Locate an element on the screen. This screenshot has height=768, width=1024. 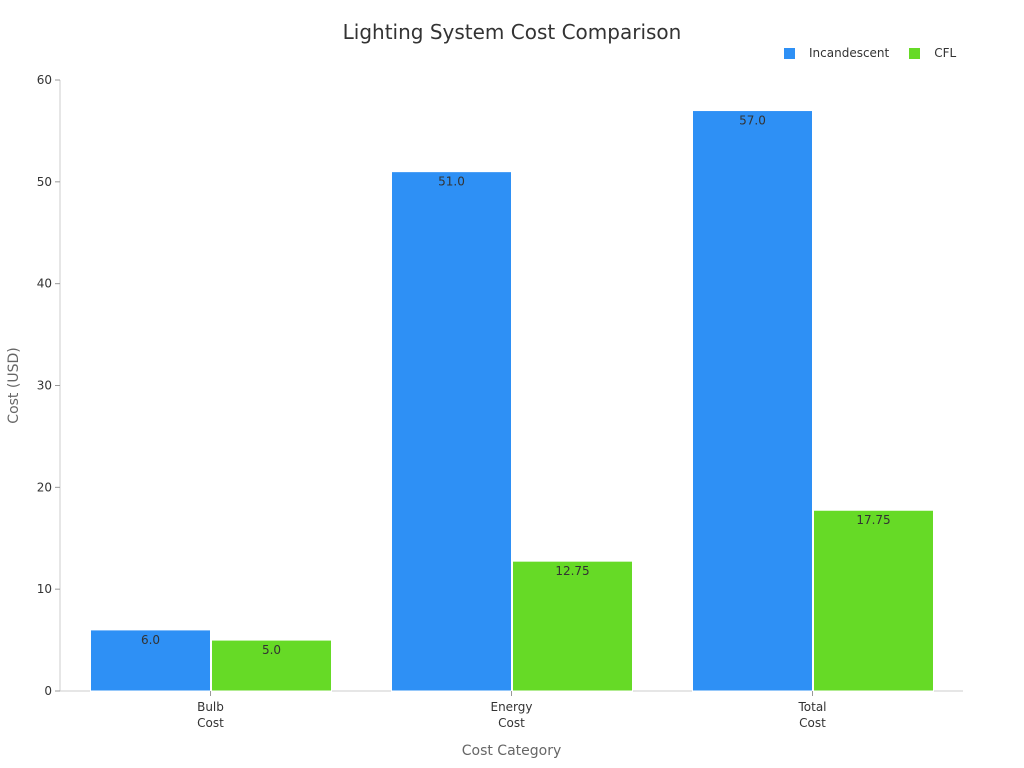
legend: Incandescent CFL is located at coordinates (880, 53).